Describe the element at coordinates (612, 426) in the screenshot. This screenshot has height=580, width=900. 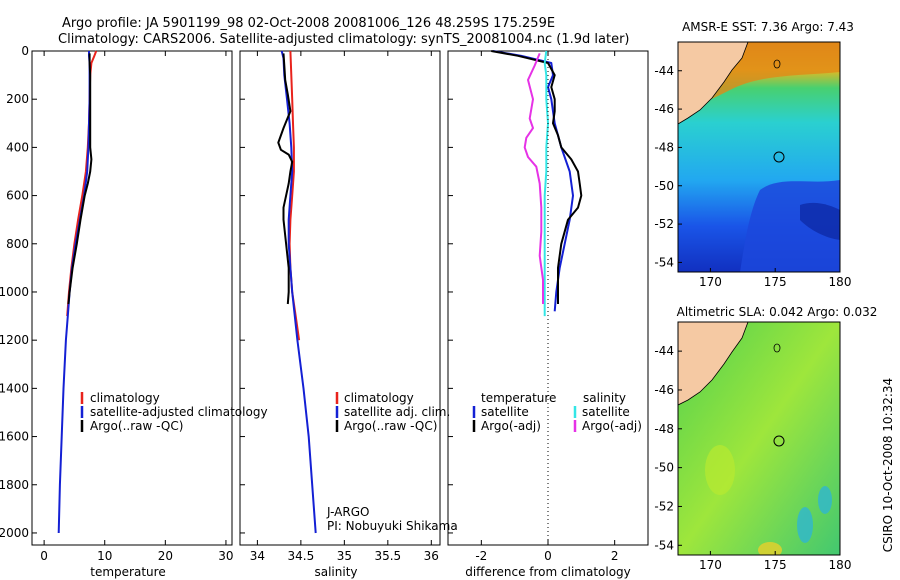
I see `legend-label-sal-argo: Argo(-adj)` at that location.